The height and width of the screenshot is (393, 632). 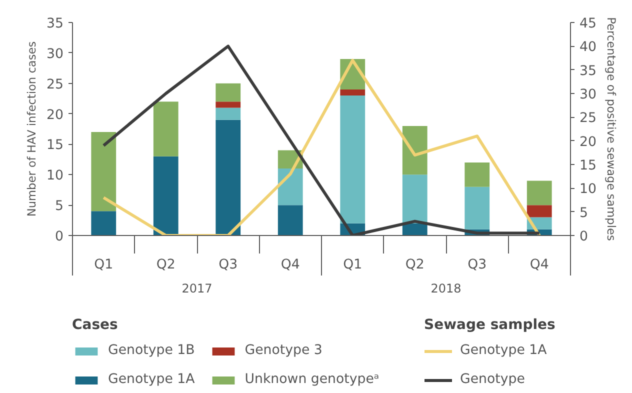 What do you see at coordinates (55, 115) in the screenshot?
I see `y-tick-label: 20` at bounding box center [55, 115].